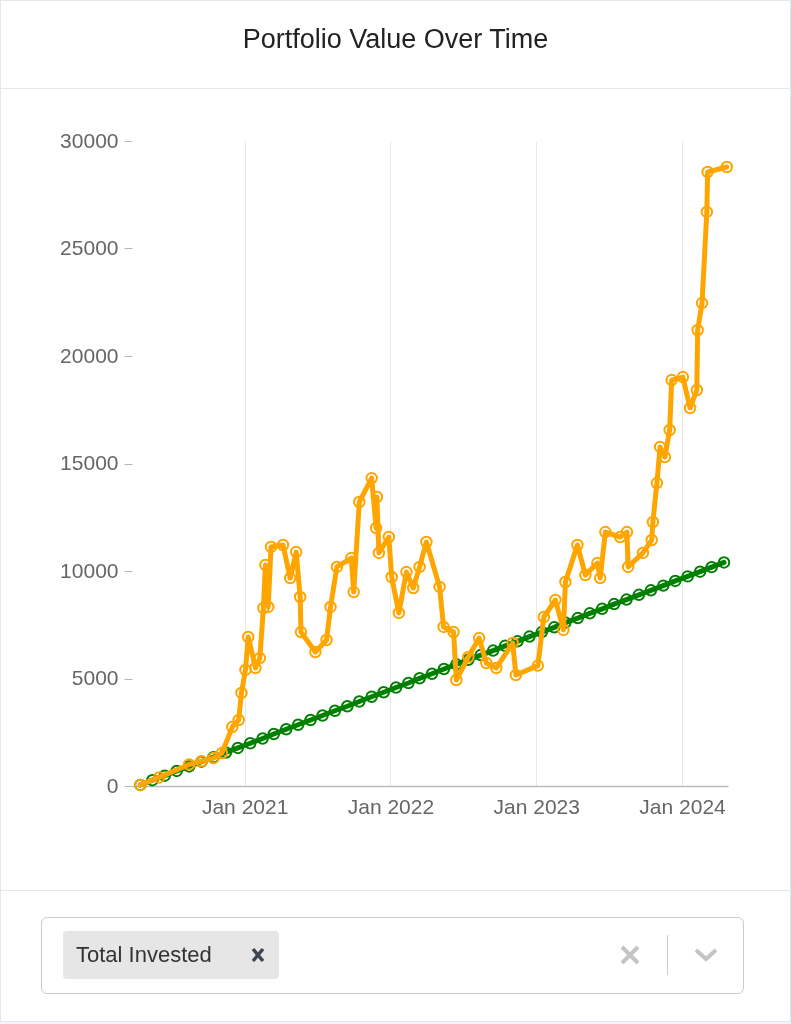 Image resolution: width=791 pixels, height=1024 pixels. What do you see at coordinates (112, 785) in the screenshot?
I see `y-tick-label: 0` at bounding box center [112, 785].